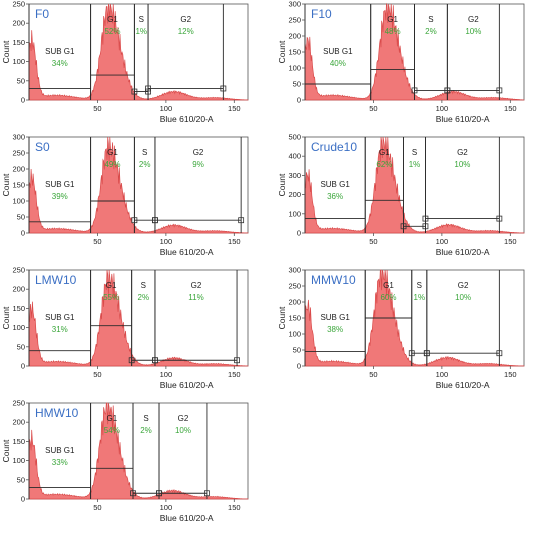 This screenshot has width=550, height=535. Describe the element at coordinates (321, 14) in the screenshot. I see `sample-label: F10` at that location.